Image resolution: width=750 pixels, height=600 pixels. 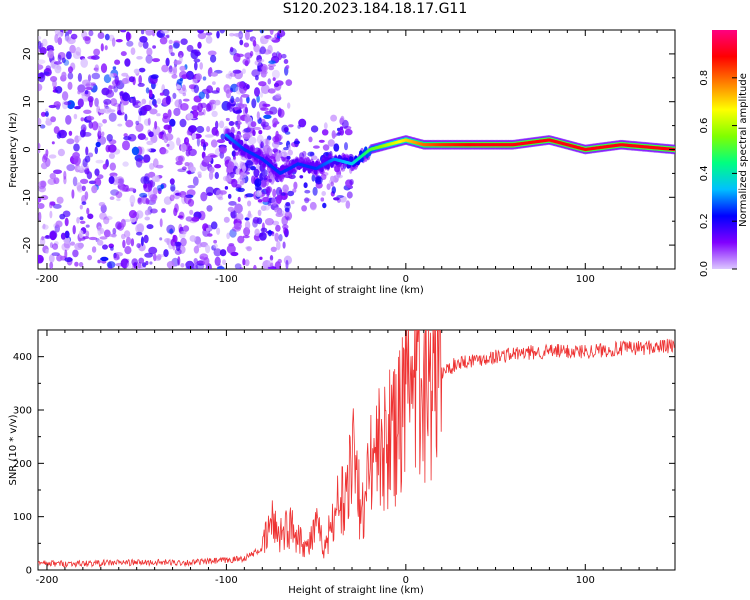 What do you see at coordinates (13, 150) in the screenshot?
I see `spectrogram-y-label: Frequency (Hz)` at bounding box center [13, 150].